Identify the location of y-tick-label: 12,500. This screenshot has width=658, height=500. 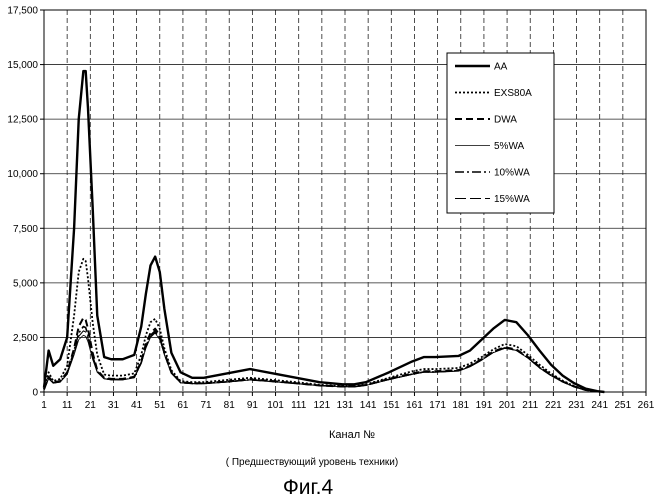
(22, 120).